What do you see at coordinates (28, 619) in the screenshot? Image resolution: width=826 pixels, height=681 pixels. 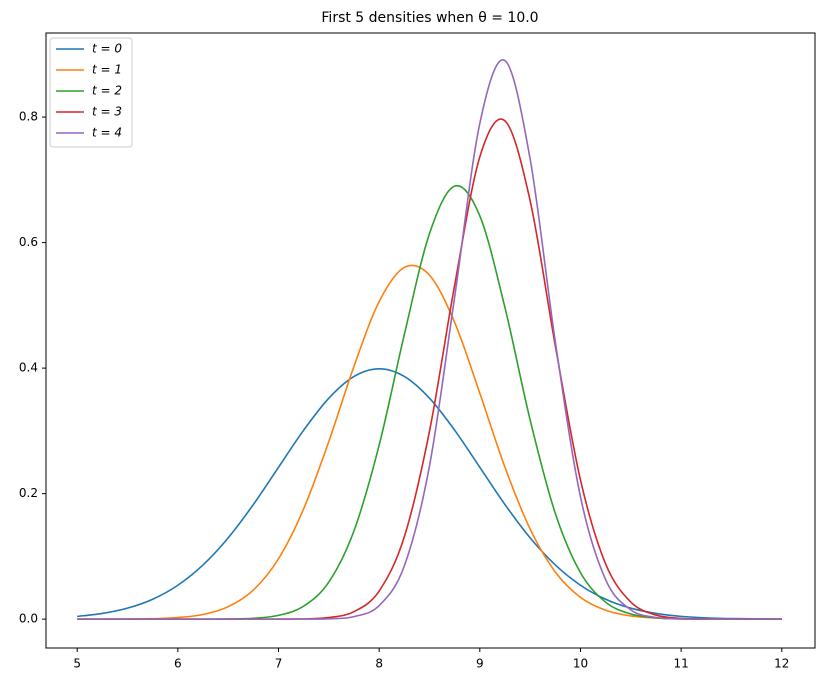 I see `y-tick-label: 0.0` at bounding box center [28, 619].